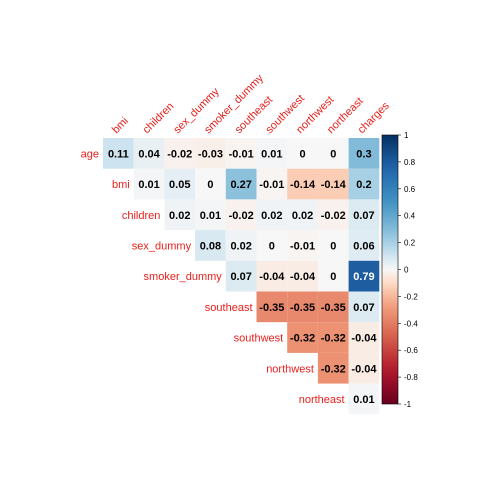  Describe the element at coordinates (121, 185) in the screenshot. I see `row-label: bmi` at that location.